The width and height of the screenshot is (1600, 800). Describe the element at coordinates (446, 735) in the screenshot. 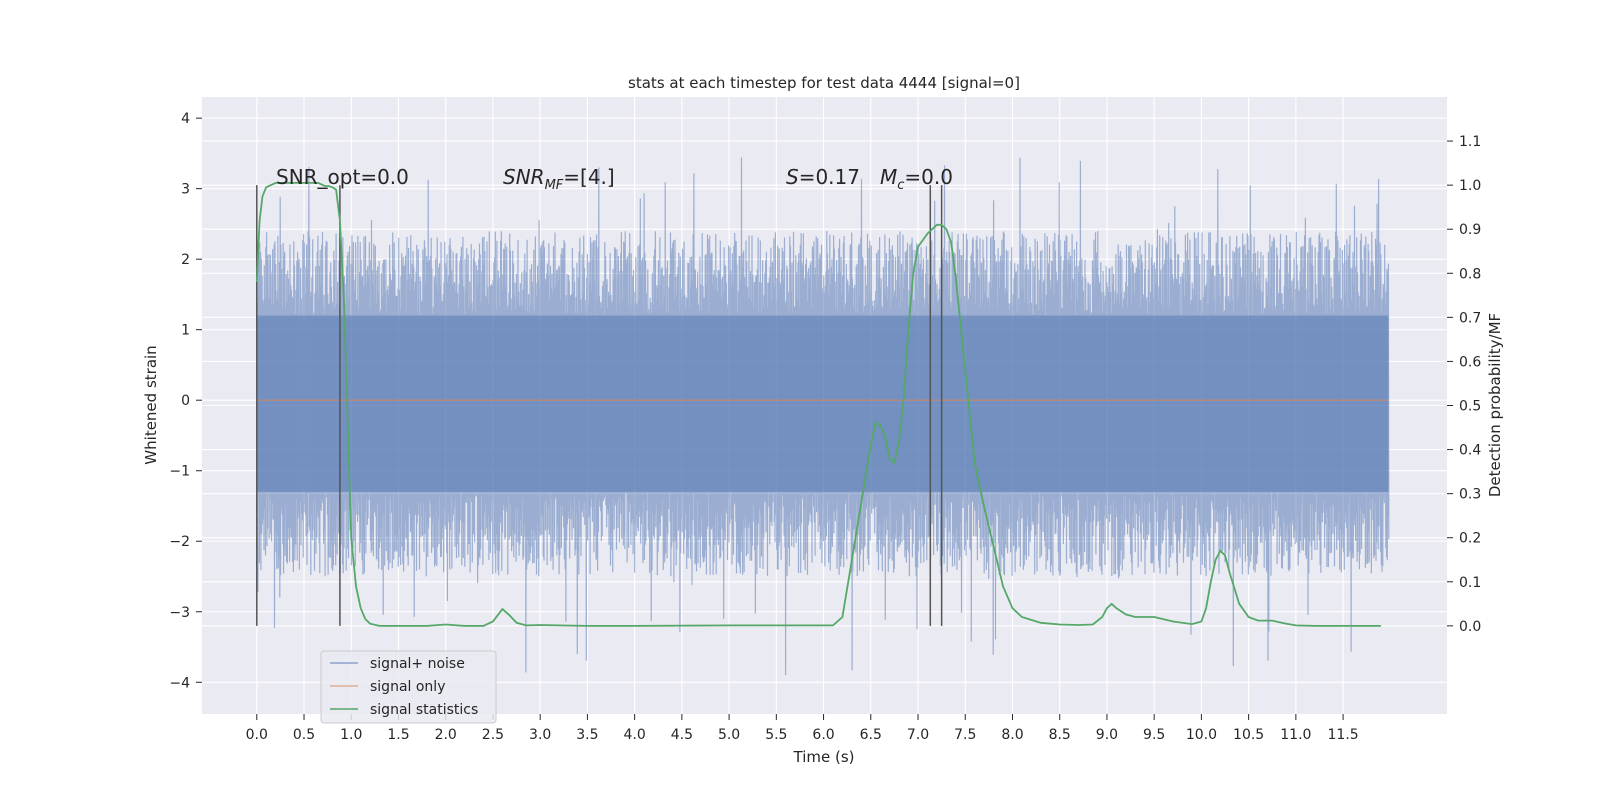

I see `x-tick-label: 2.0` at that location.